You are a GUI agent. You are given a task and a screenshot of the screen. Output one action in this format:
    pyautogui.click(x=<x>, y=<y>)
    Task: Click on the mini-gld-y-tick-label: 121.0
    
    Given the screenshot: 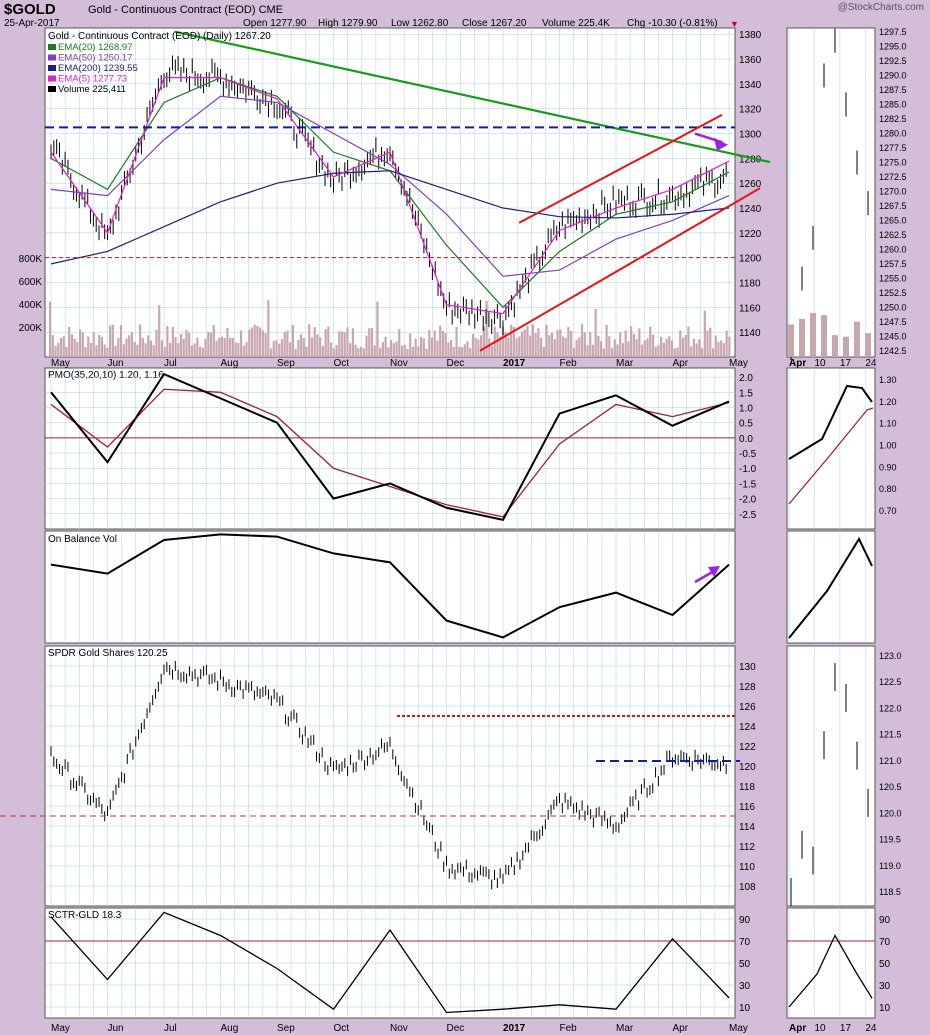 What is the action you would take?
    pyautogui.click(x=890, y=761)
    